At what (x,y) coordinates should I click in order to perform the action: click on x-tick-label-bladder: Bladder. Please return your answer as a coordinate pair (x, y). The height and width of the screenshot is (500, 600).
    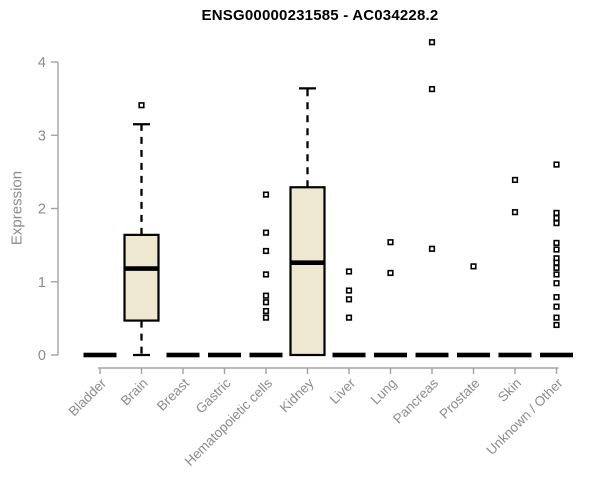
    Looking at the image, I should click on (88, 397).